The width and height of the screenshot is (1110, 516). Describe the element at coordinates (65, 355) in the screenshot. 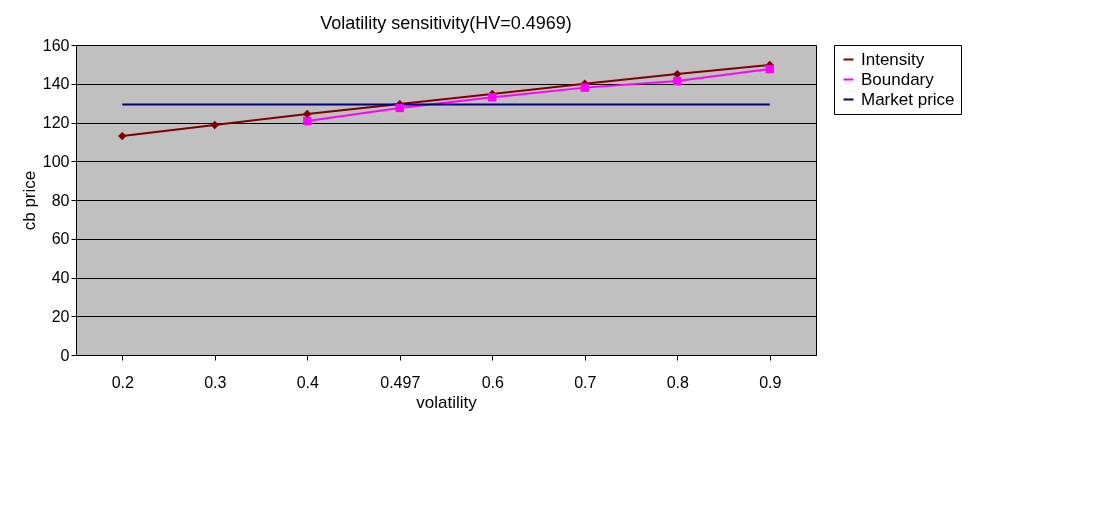

I see `y-tick-label: 0` at that location.